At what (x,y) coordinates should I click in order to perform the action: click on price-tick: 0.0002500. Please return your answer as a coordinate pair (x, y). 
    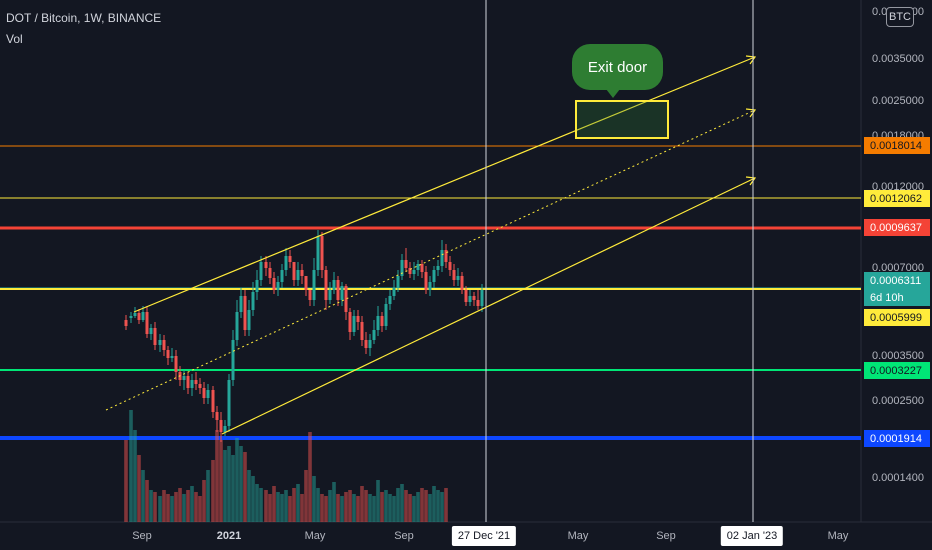
    Looking at the image, I should click on (898, 401).